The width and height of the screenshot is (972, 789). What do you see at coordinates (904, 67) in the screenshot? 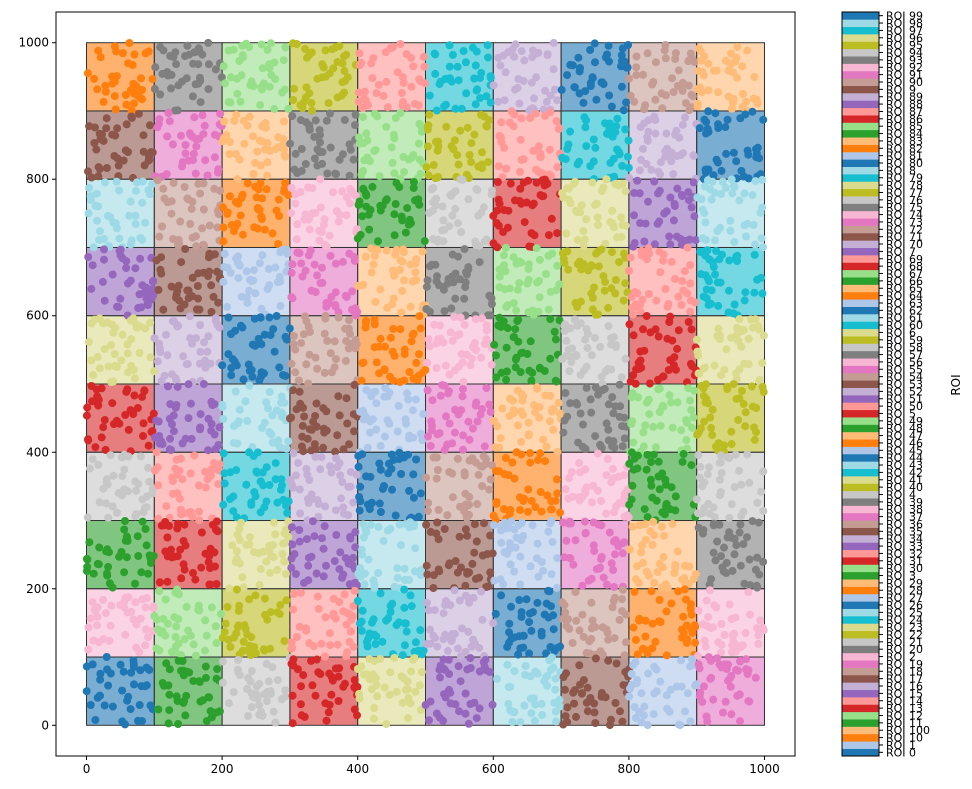
I see `colorbar-tick-label: ROI 92` at bounding box center [904, 67].